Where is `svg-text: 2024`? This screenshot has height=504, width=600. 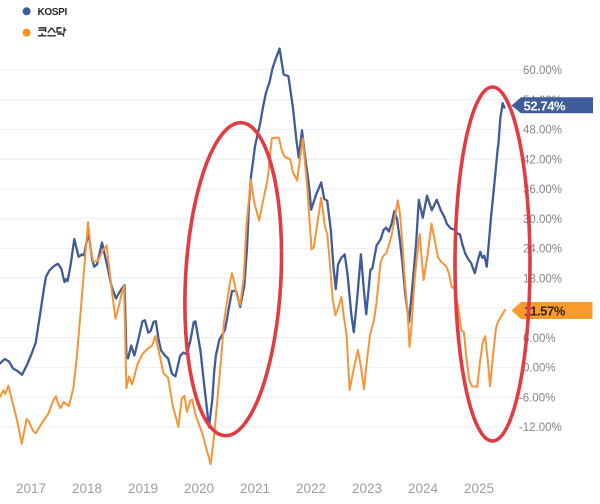 svg-text: 2024 is located at coordinates (423, 488).